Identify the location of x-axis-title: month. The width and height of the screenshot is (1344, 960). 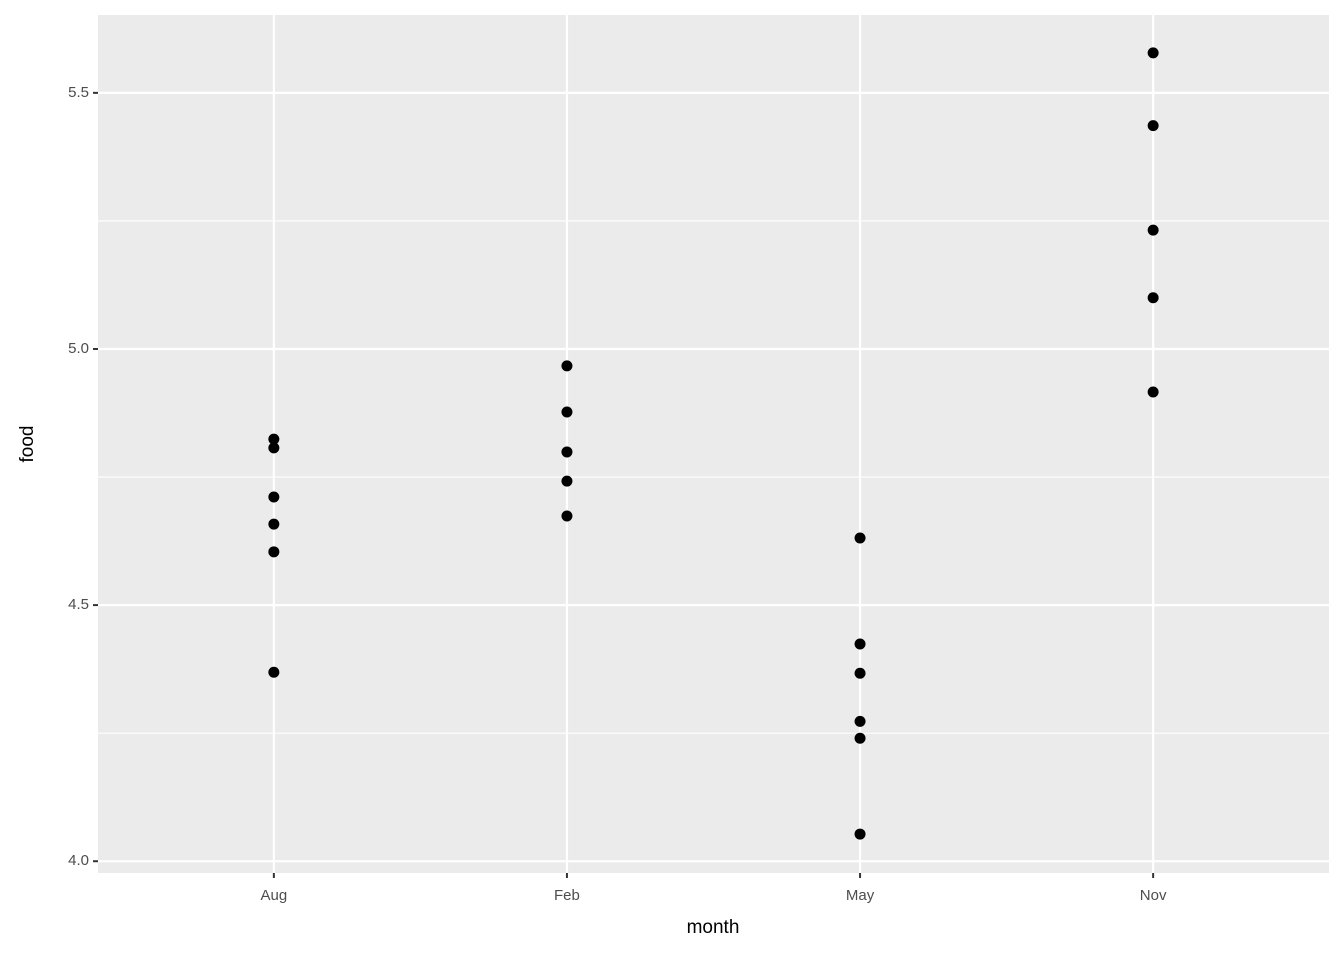
(713, 927).